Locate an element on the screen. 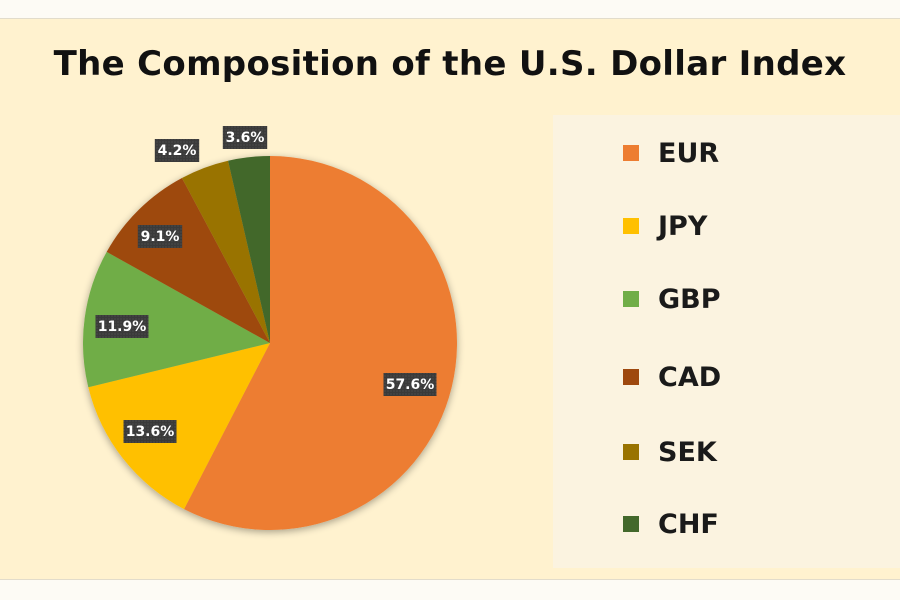 The image size is (900, 600). legend-item-jpy: JPY is located at coordinates (665, 226).